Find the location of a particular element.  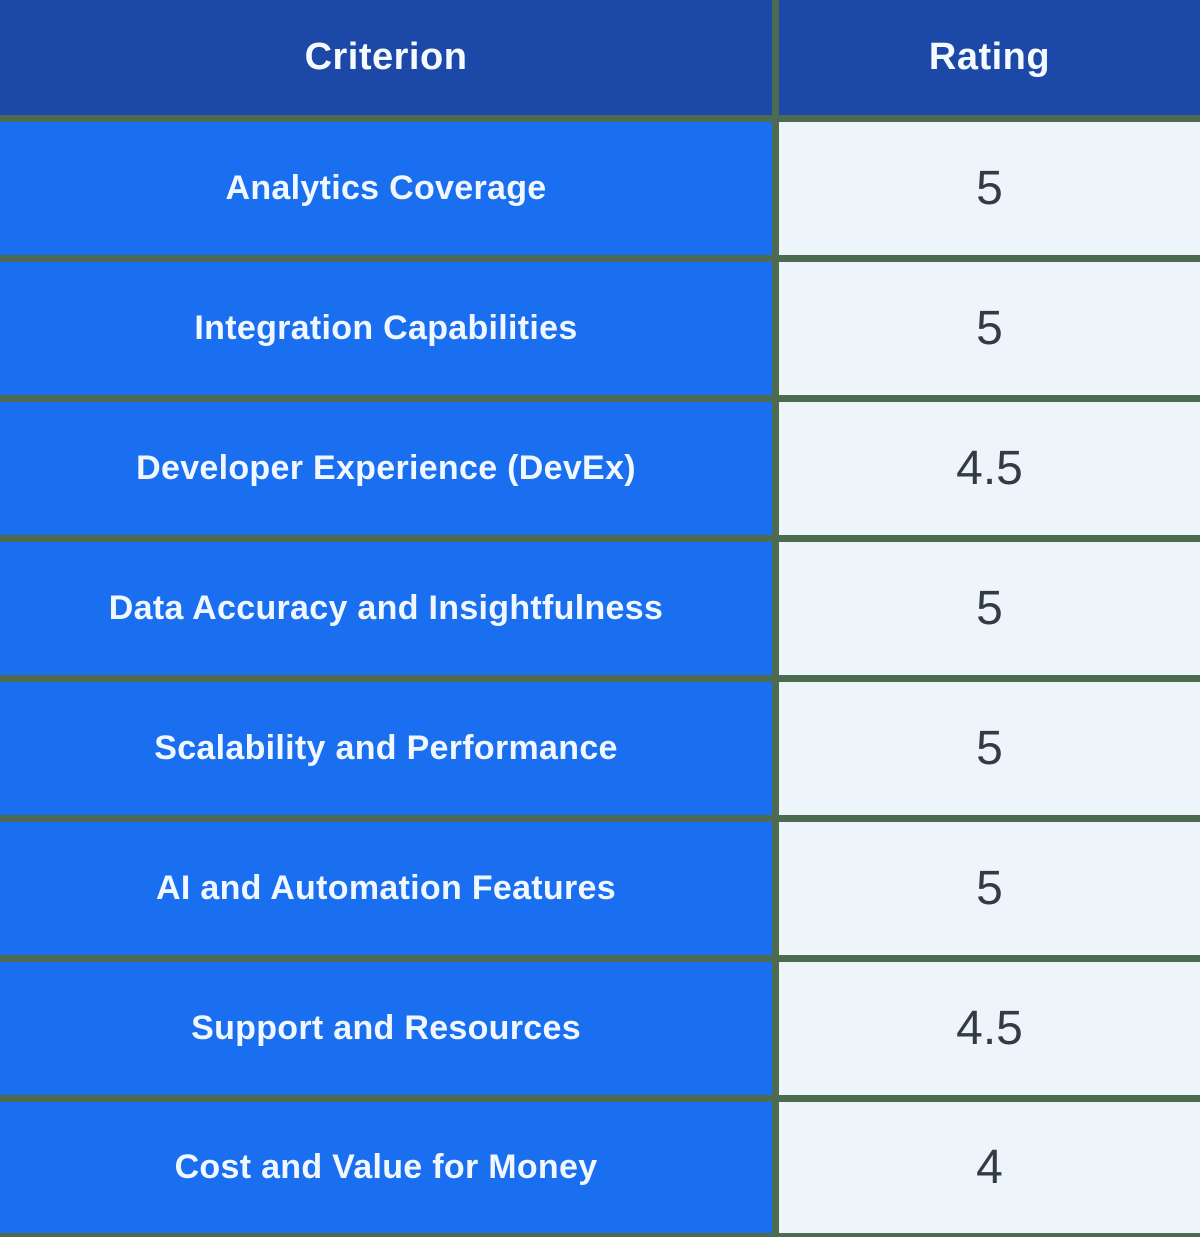

criterion-cell: Integration Capabilities is located at coordinates (386, 328).